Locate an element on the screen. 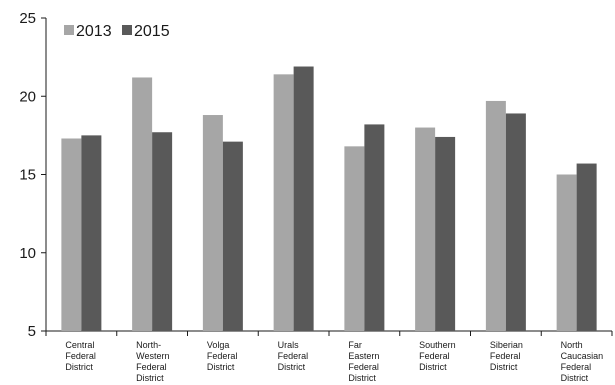  legend-swatch-2015 is located at coordinates (127, 30).